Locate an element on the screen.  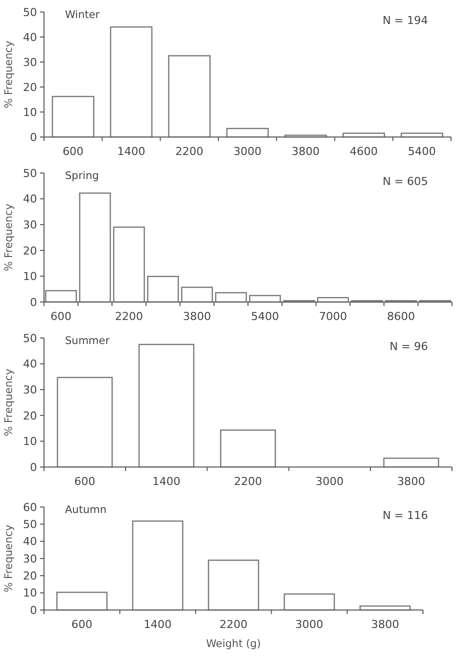
chart-title: Summer is located at coordinates (87, 341).